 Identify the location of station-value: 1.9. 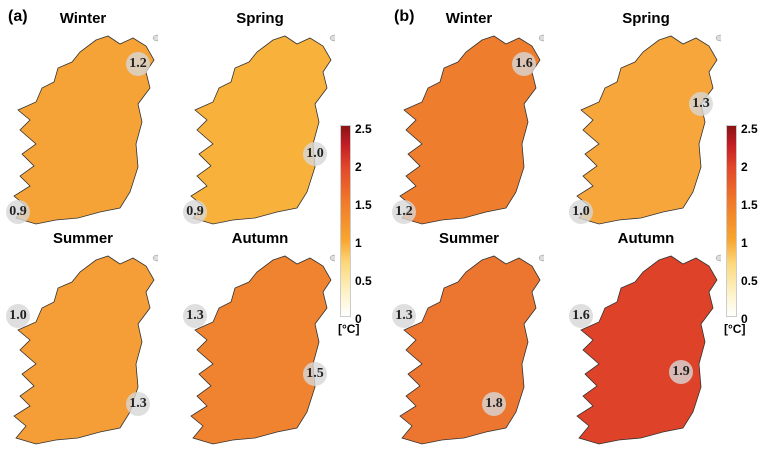
(681, 372).